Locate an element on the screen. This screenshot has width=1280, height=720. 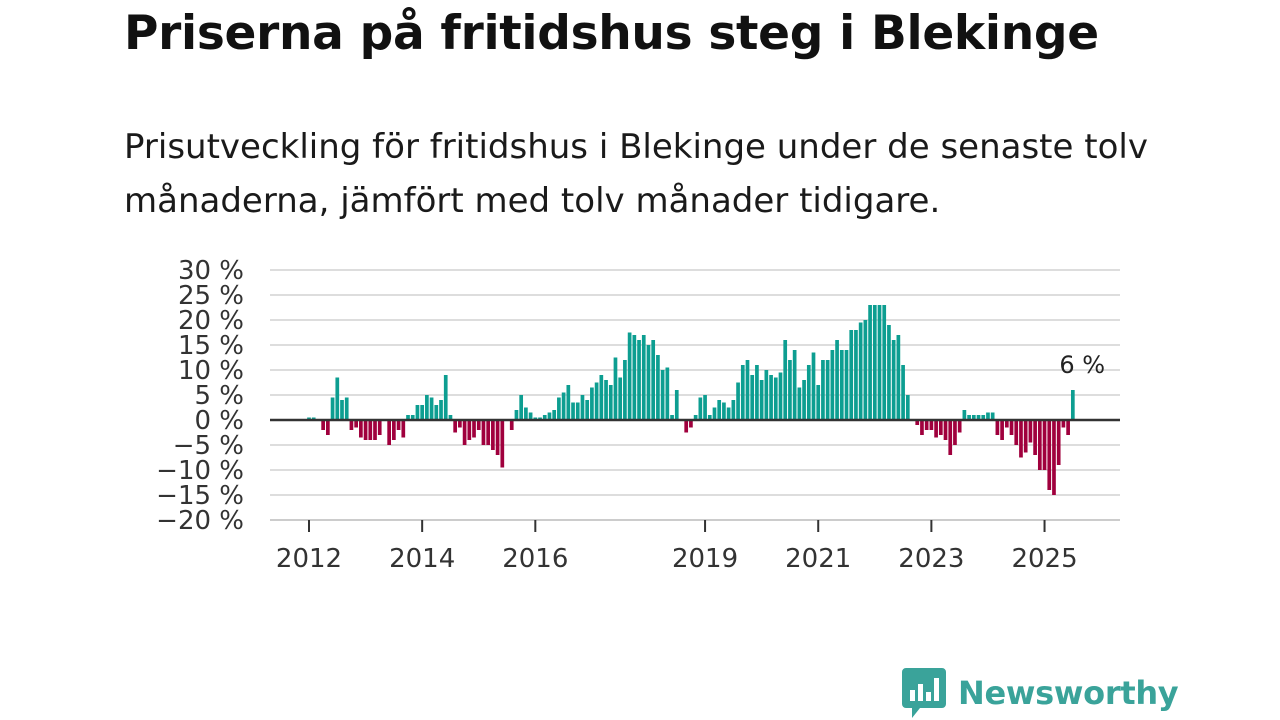
x-tick-label: 2019 is located at coordinates (705, 559).